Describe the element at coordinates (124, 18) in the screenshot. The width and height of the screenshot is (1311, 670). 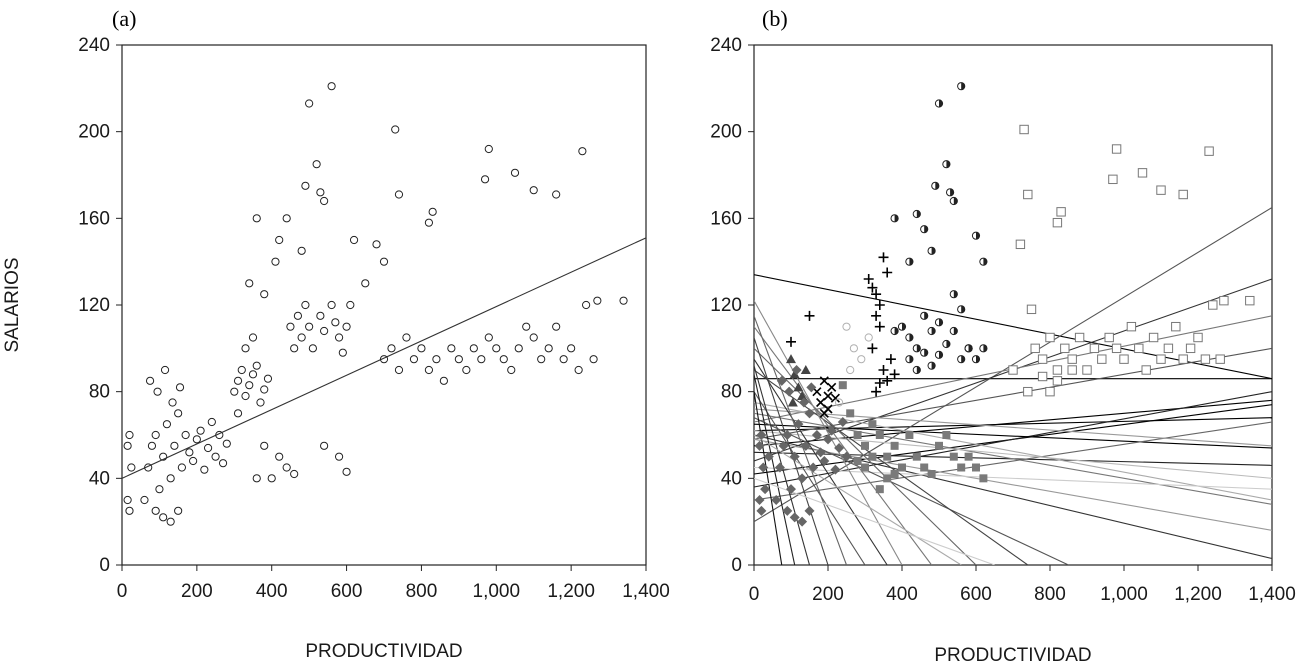
I see `panel-a-label: (a)` at that location.